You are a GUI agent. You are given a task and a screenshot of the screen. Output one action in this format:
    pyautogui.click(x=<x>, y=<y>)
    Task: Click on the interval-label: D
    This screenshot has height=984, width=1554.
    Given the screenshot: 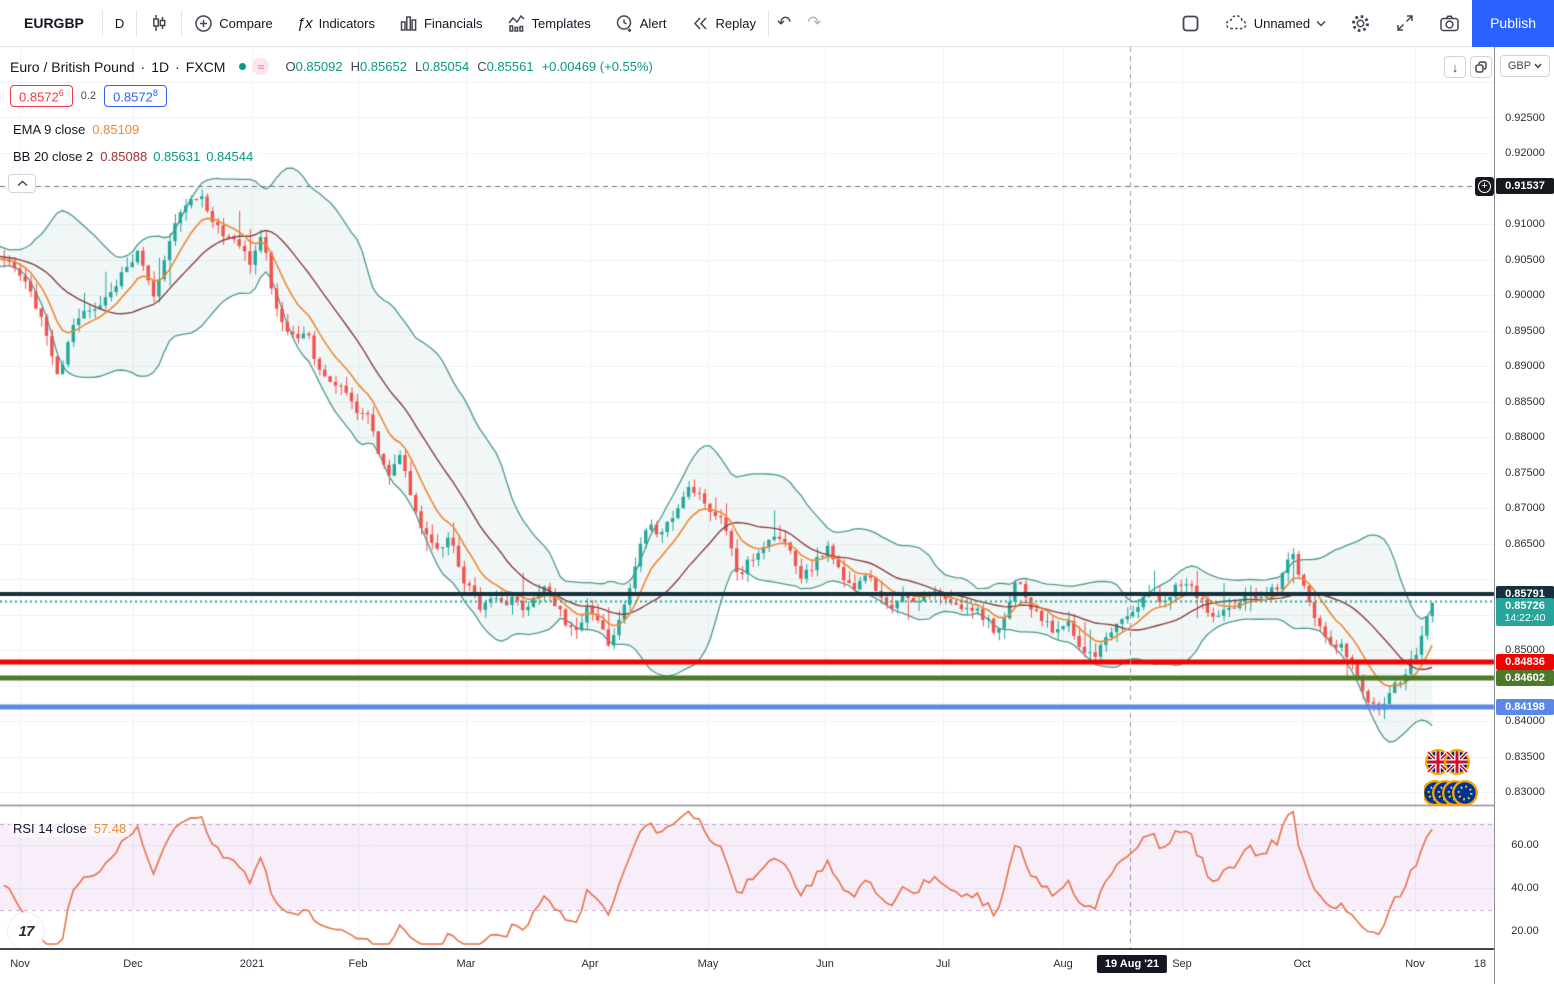 What is the action you would take?
    pyautogui.click(x=119, y=23)
    